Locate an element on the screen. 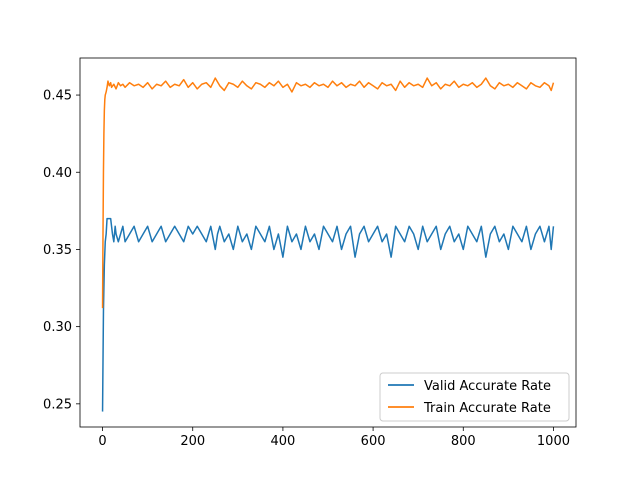 Image resolution: width=640 pixels, height=480 pixels. x-tick-label: 400 is located at coordinates (282, 441).